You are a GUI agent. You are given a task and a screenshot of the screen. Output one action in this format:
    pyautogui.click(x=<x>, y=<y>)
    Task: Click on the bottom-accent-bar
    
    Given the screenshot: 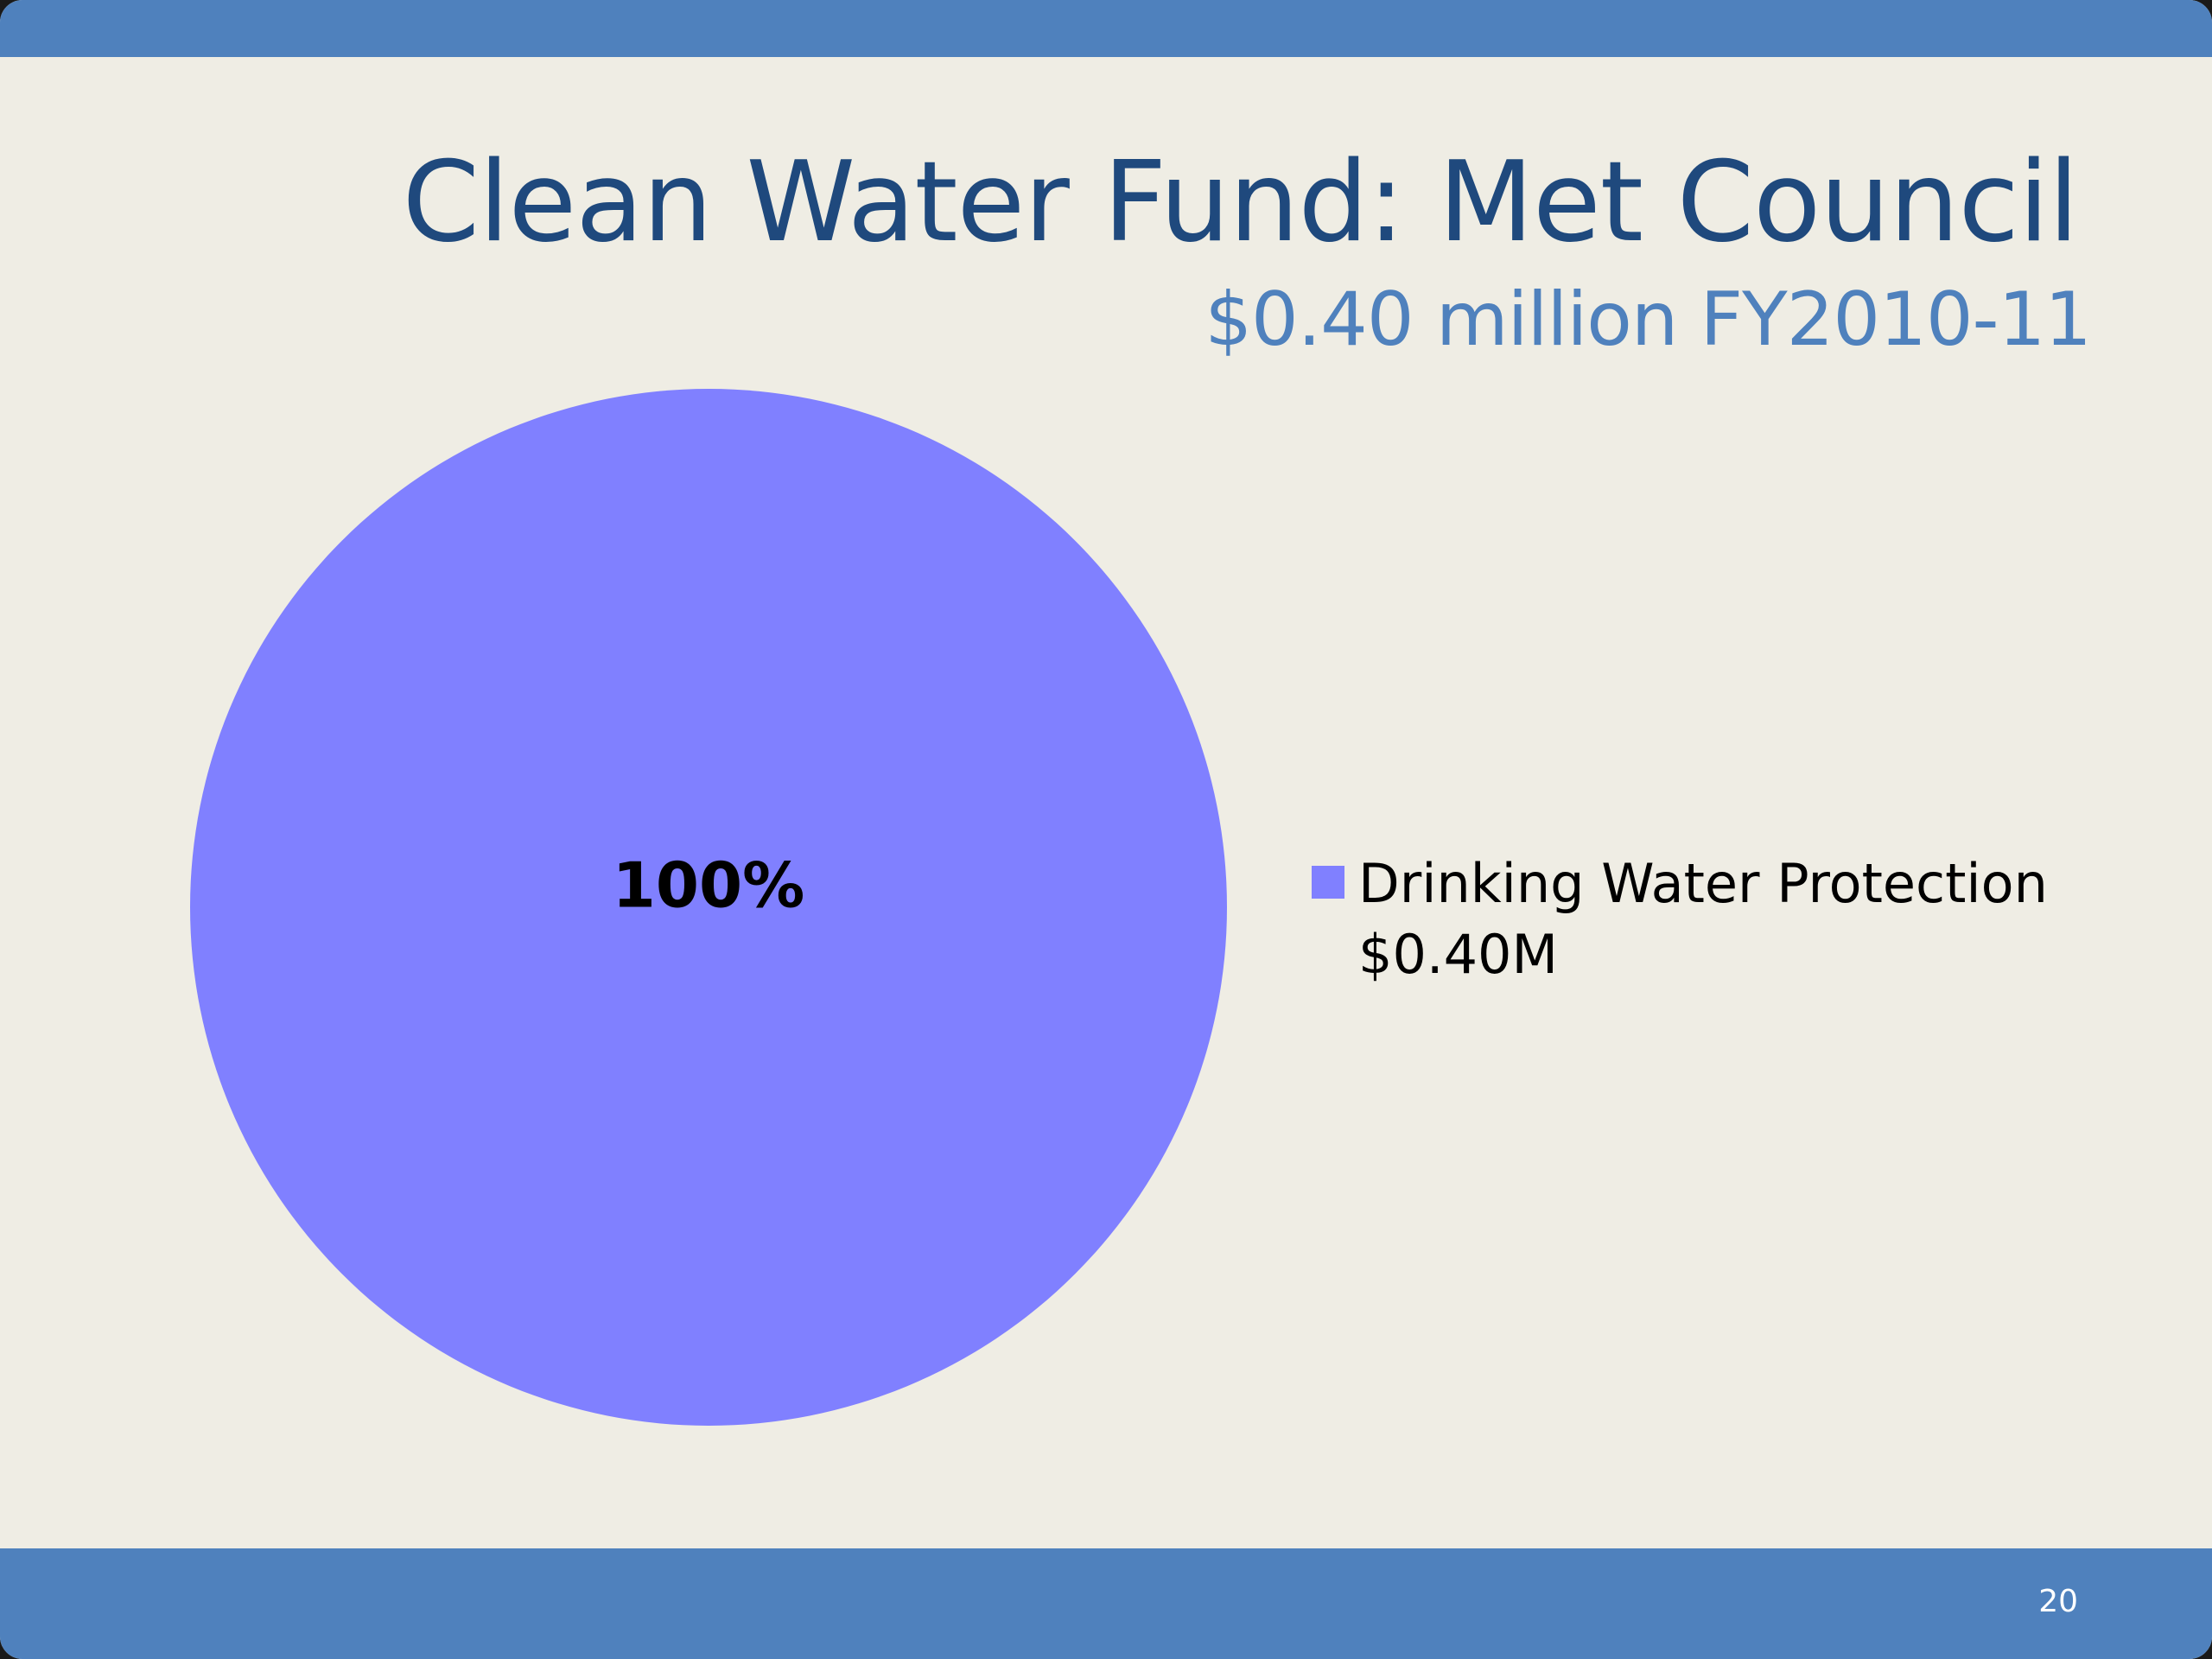 What is the action you would take?
    pyautogui.click(x=1106, y=1603)
    